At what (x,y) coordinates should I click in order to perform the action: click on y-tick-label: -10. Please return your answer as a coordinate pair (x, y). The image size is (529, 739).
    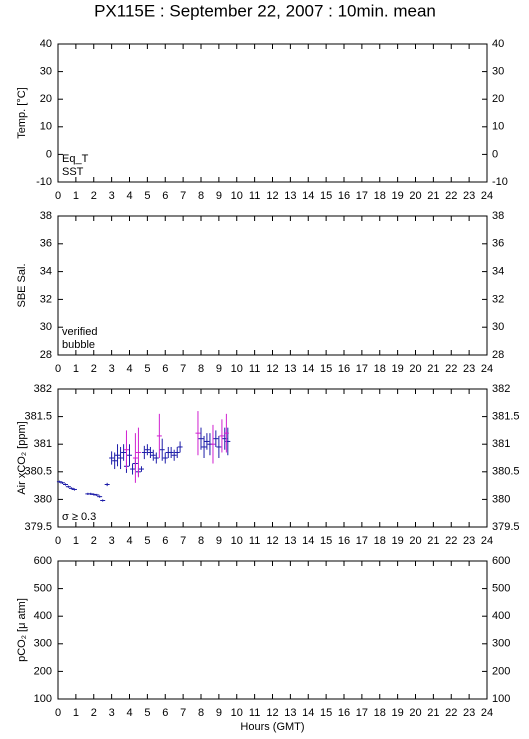
    Looking at the image, I should click on (500, 182).